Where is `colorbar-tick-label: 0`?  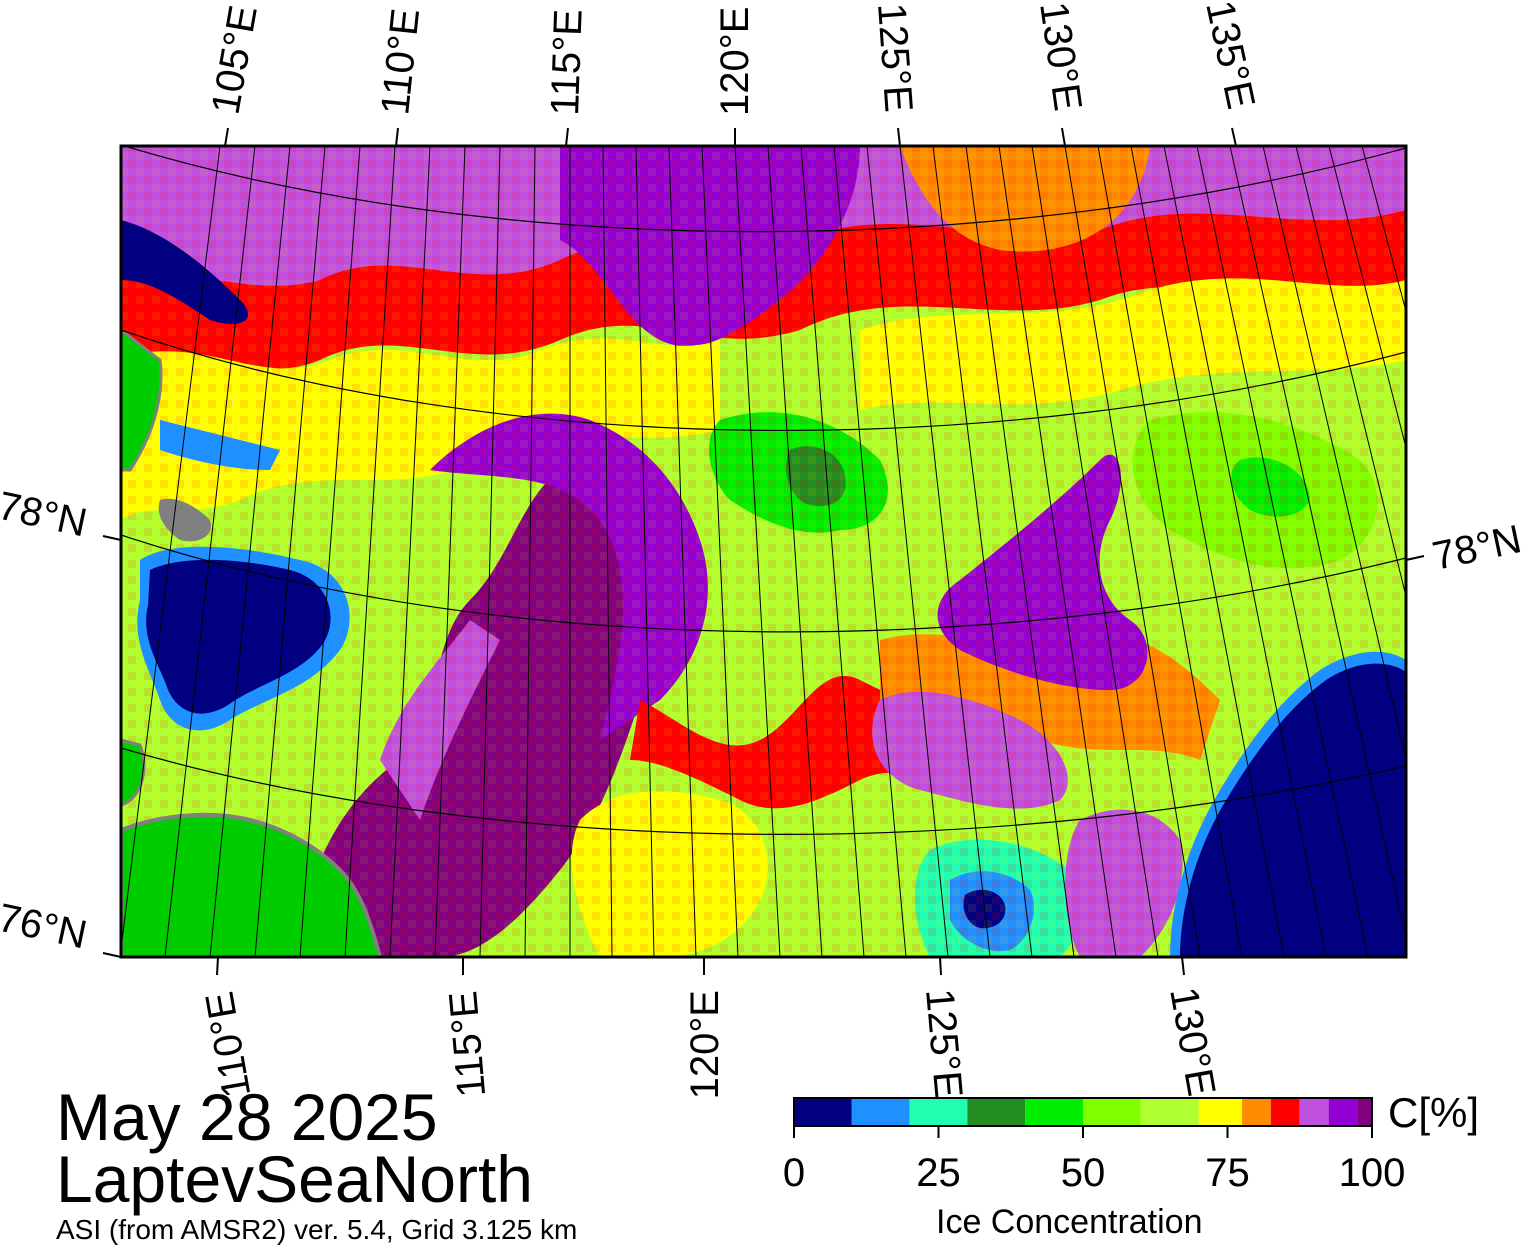
colorbar-tick-label: 0 is located at coordinates (794, 1173).